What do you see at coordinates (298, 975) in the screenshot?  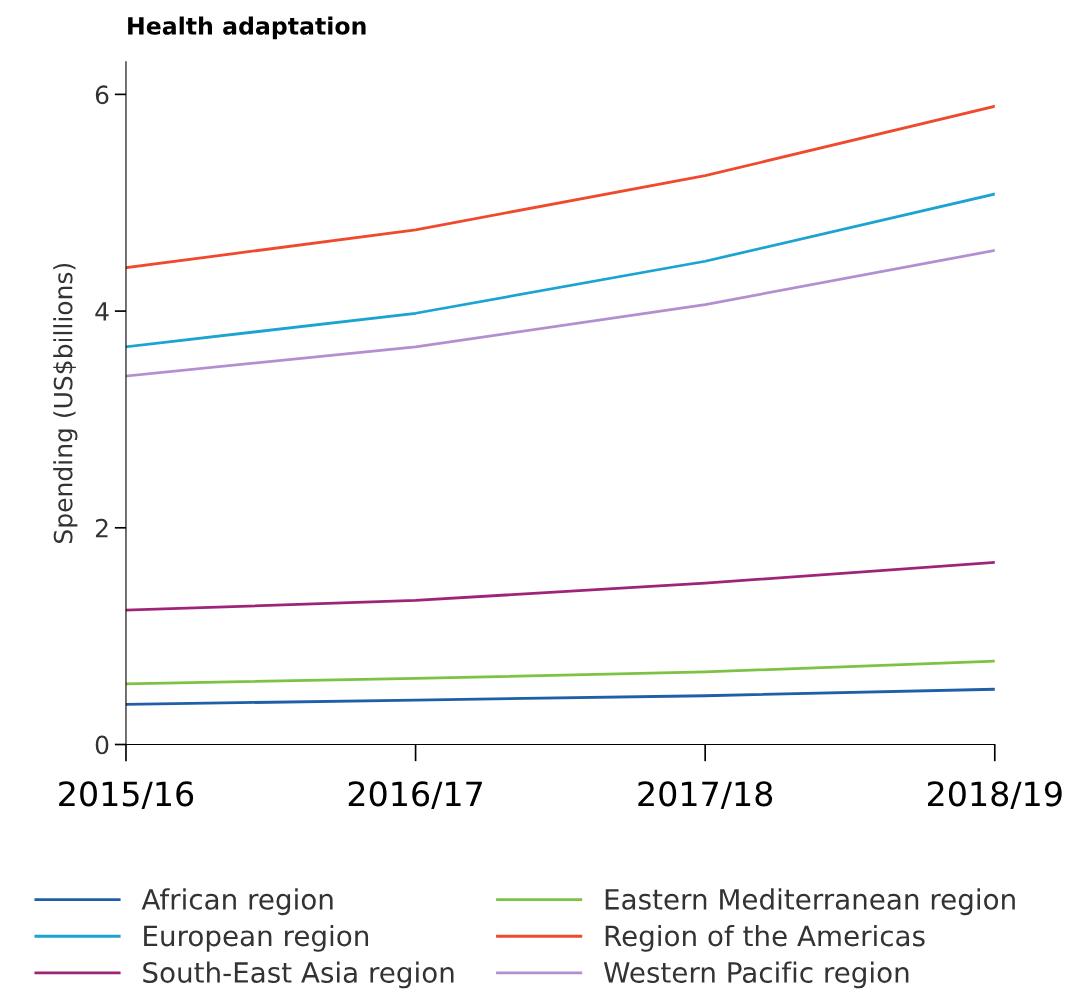 I see `legend-label: South-East Asia region` at bounding box center [298, 975].